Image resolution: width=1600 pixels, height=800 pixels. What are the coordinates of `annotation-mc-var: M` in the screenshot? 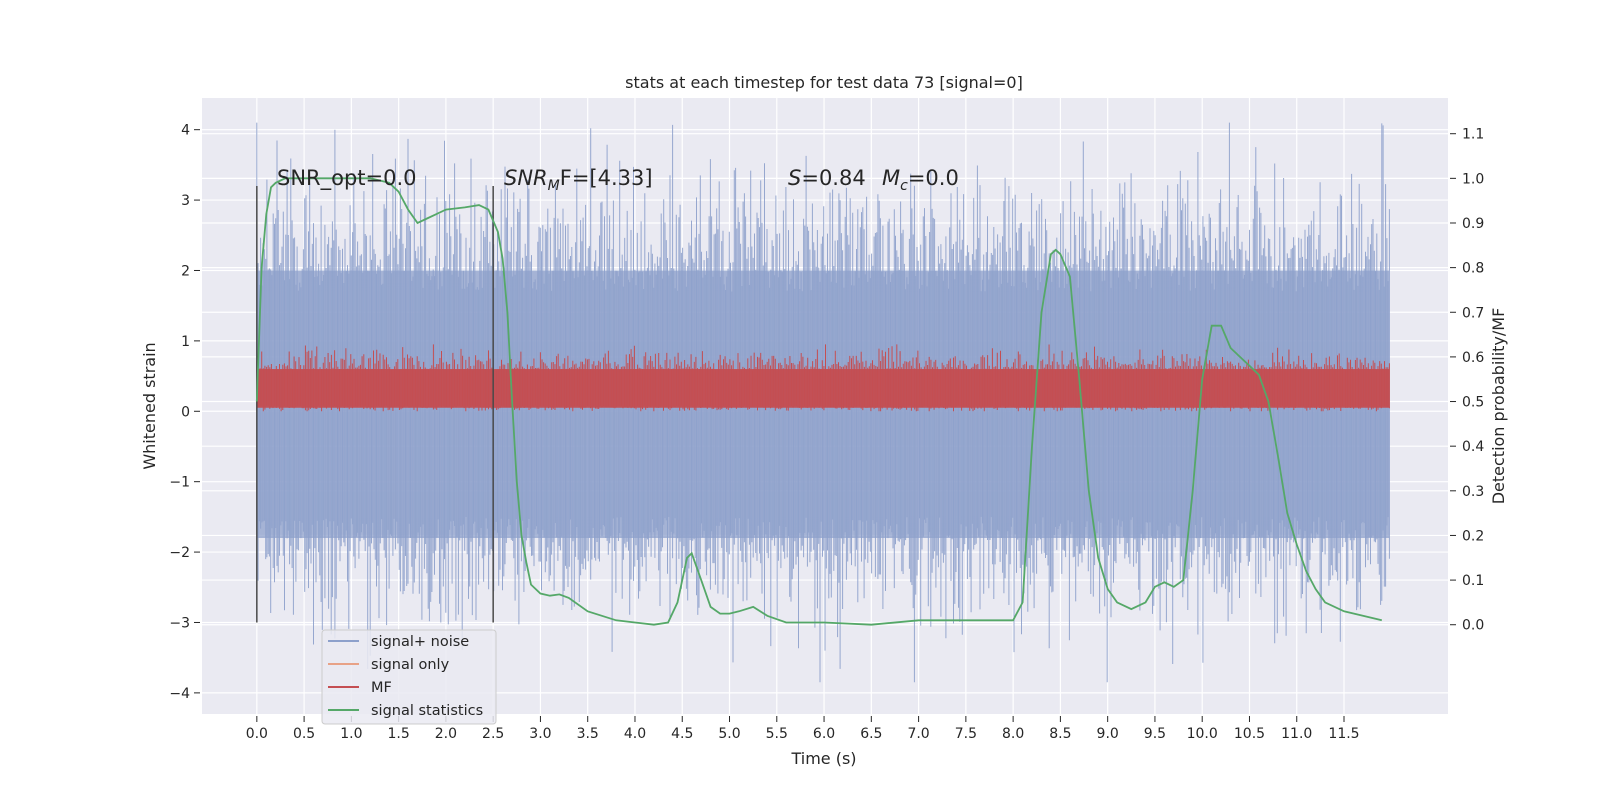 It's located at (891, 178).